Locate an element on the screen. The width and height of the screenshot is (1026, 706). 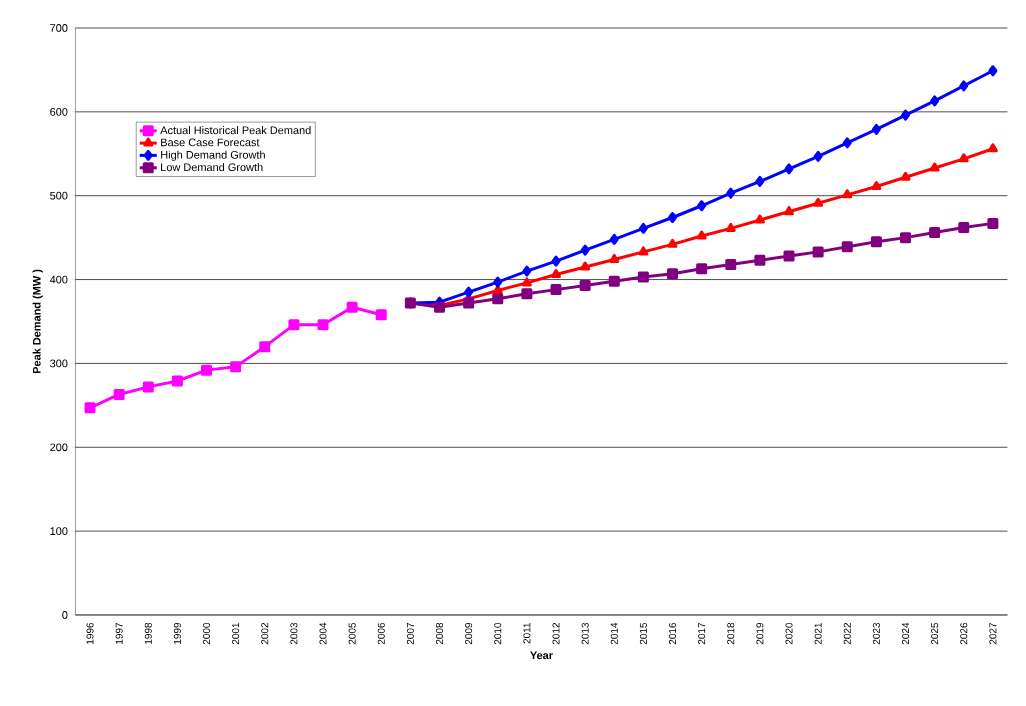
x-tick-label: 2024 is located at coordinates (905, 633).